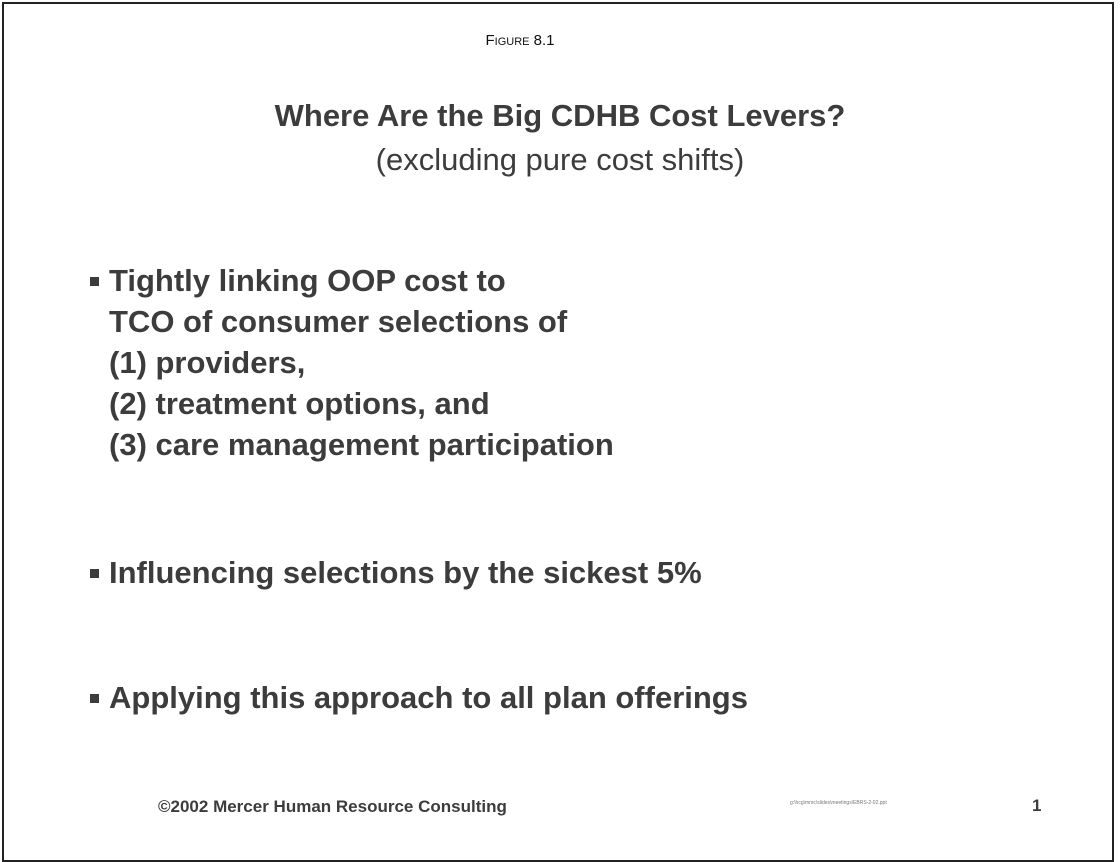 This screenshot has height=862, width=1120. I want to click on bullet-line: Tightly linking OOP cost to, so click(307, 280).